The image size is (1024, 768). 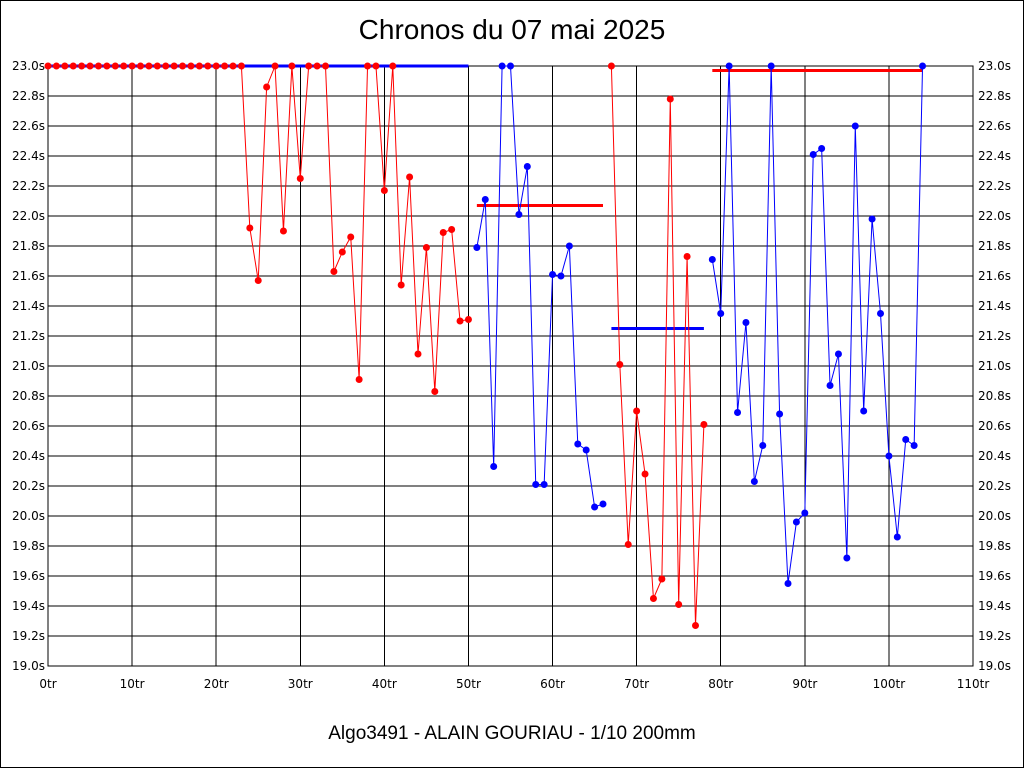 What do you see at coordinates (994, 66) in the screenshot?
I see `y-tick-label-right: 23.0s` at bounding box center [994, 66].